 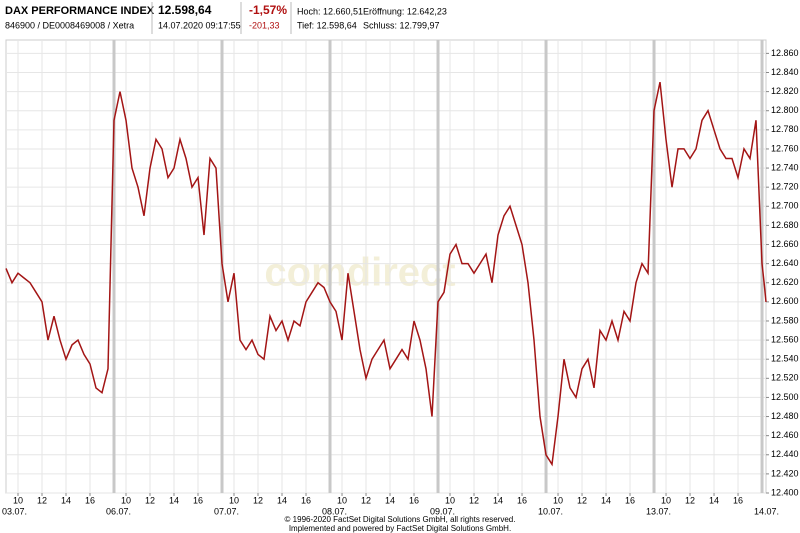 I want to click on day-label: 10.07., so click(x=550, y=511).